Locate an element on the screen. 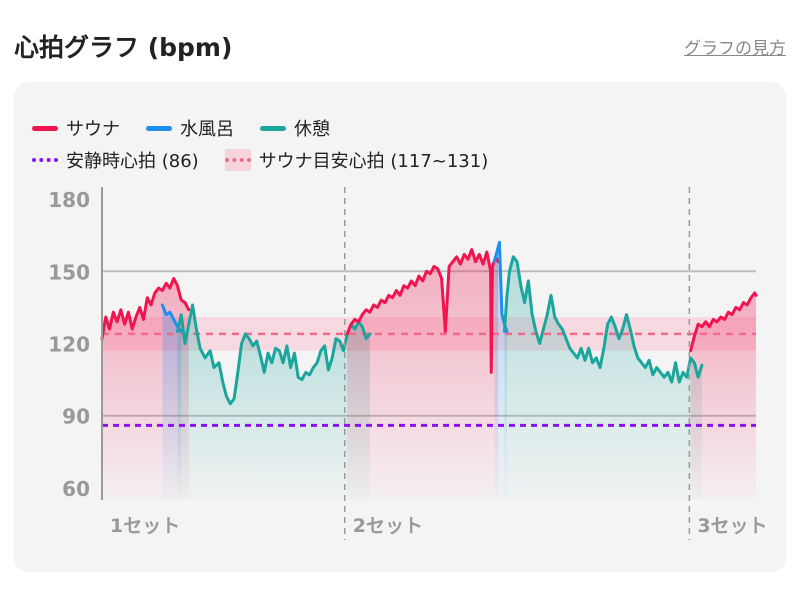 Image resolution: width=800 pixels, height=600 pixels. legend-item-rest: 休憩 is located at coordinates (295, 128).